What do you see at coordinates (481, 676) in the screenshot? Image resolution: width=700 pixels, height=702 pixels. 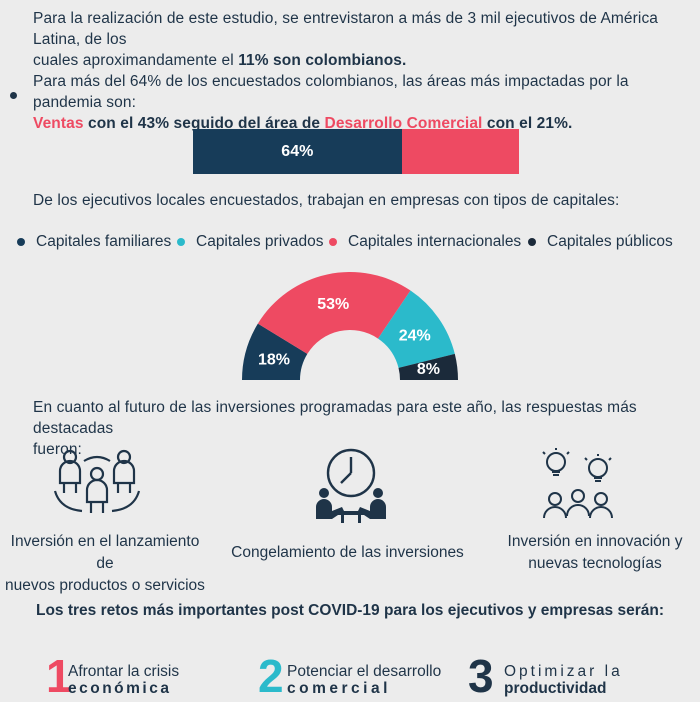 I see `reto-3-number: 3` at bounding box center [481, 676].